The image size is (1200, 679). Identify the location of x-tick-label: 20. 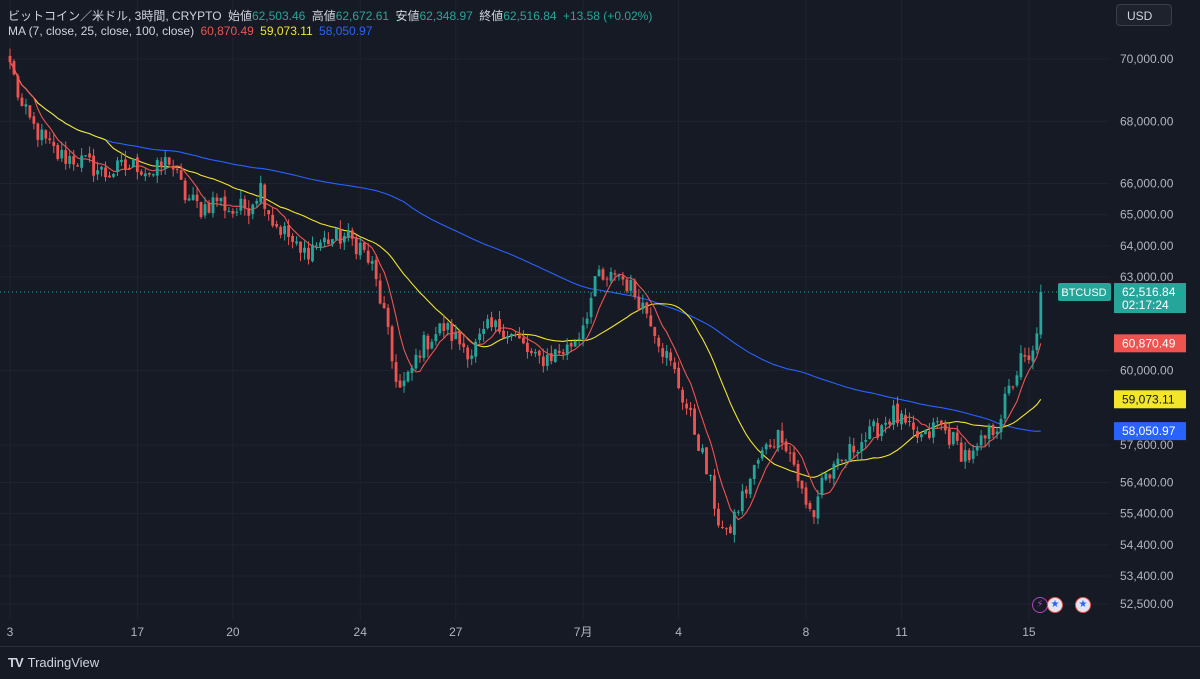
(233, 632).